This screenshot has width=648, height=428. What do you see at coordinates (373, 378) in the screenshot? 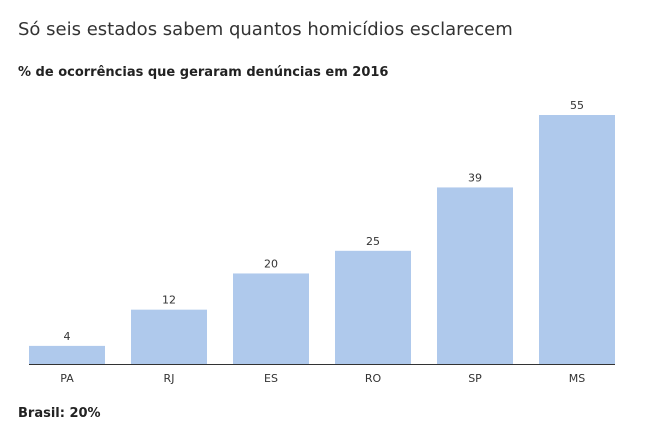
I see `tick-label-ro: RO` at bounding box center [373, 378].